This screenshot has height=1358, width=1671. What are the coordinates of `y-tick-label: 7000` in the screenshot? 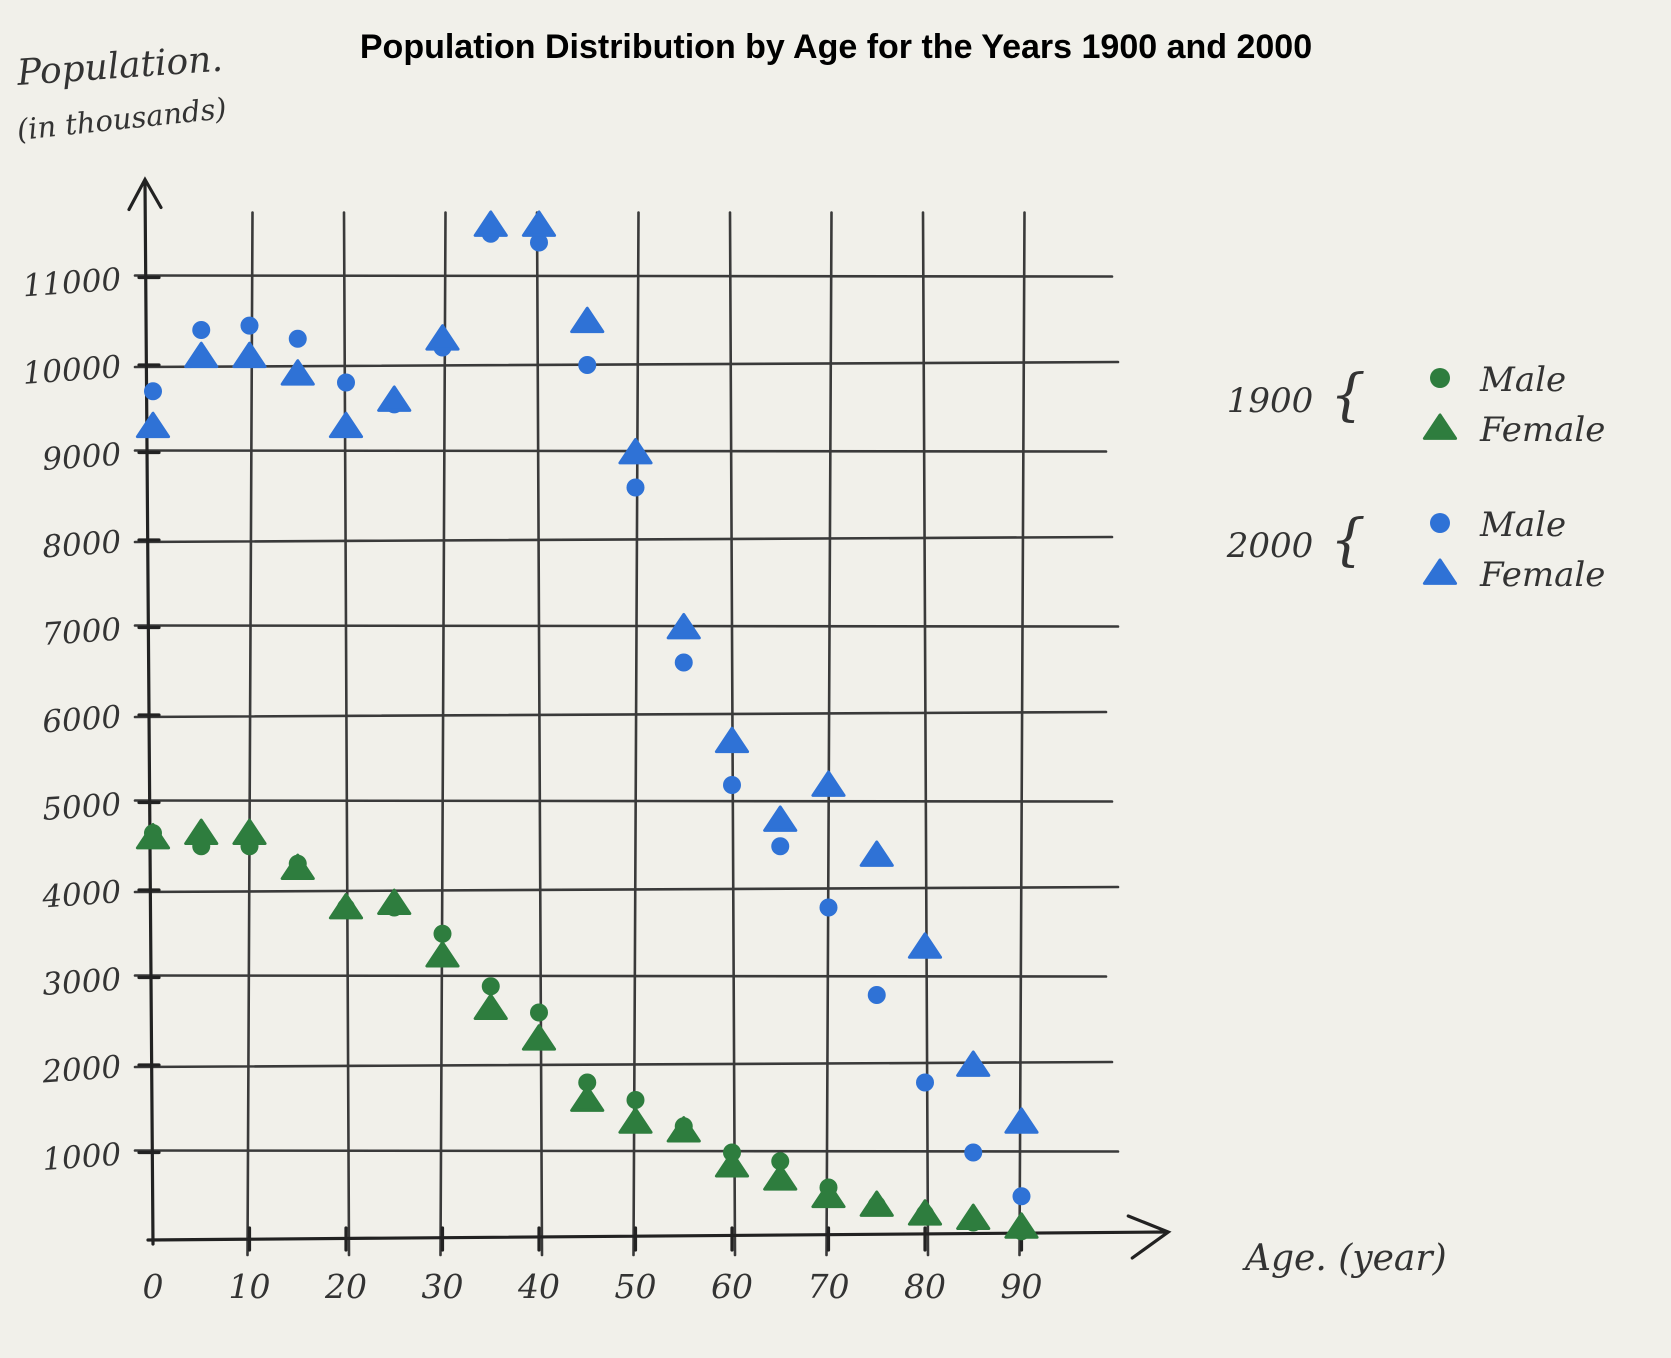 It's located at (81, 632).